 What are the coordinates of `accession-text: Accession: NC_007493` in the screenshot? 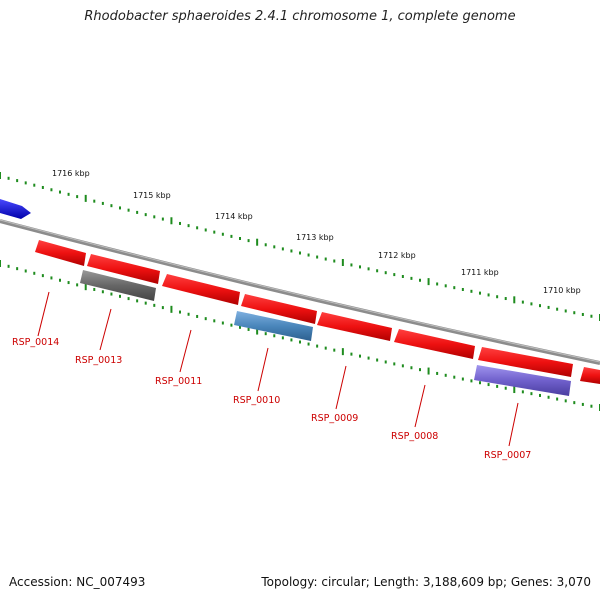 It's located at (77, 582).